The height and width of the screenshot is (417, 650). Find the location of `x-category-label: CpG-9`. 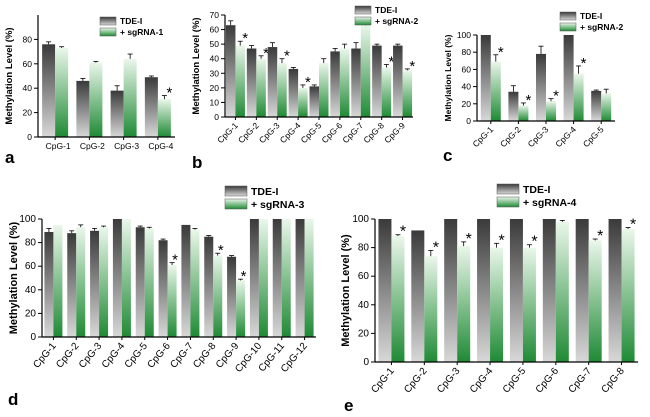

x-category-label: CpG-9 is located at coordinates (394, 132).